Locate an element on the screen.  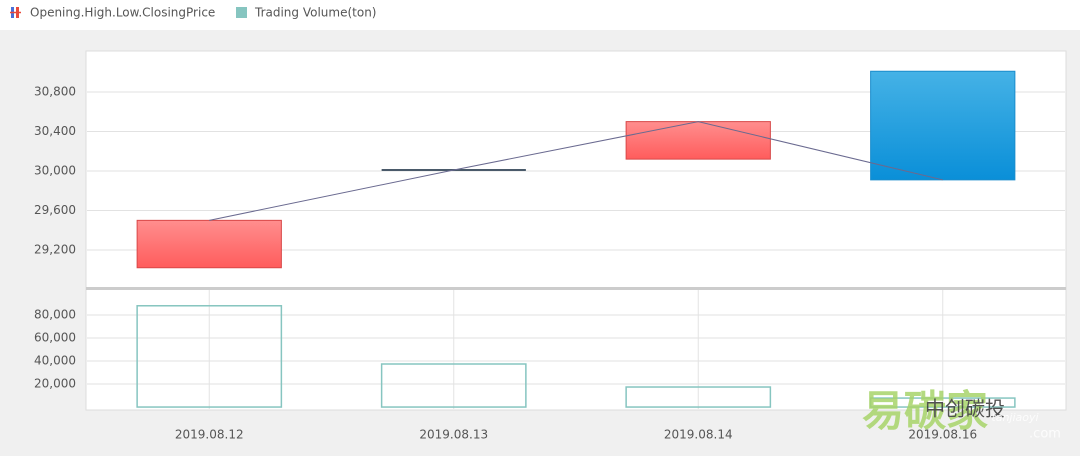
watermark-brand: 易碳家 is located at coordinates (925, 411).